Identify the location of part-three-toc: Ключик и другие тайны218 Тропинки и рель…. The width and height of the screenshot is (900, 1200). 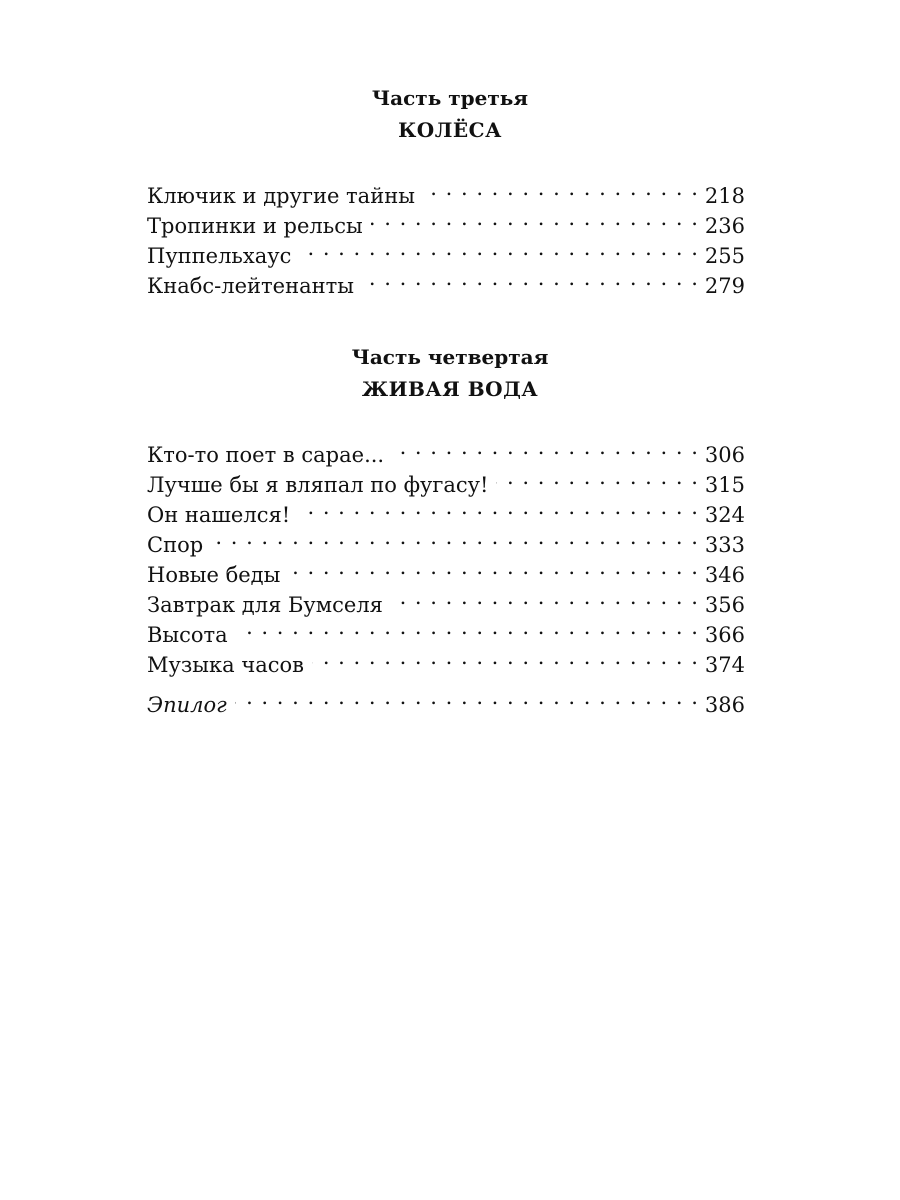
(446, 235).